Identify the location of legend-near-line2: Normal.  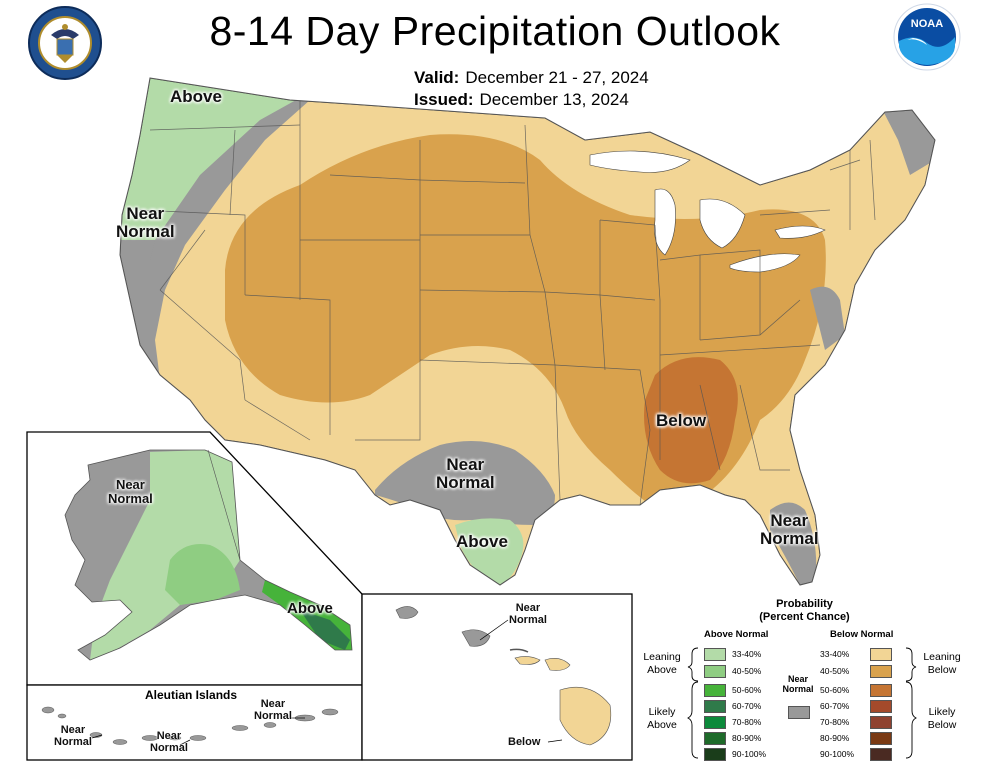
(798, 689).